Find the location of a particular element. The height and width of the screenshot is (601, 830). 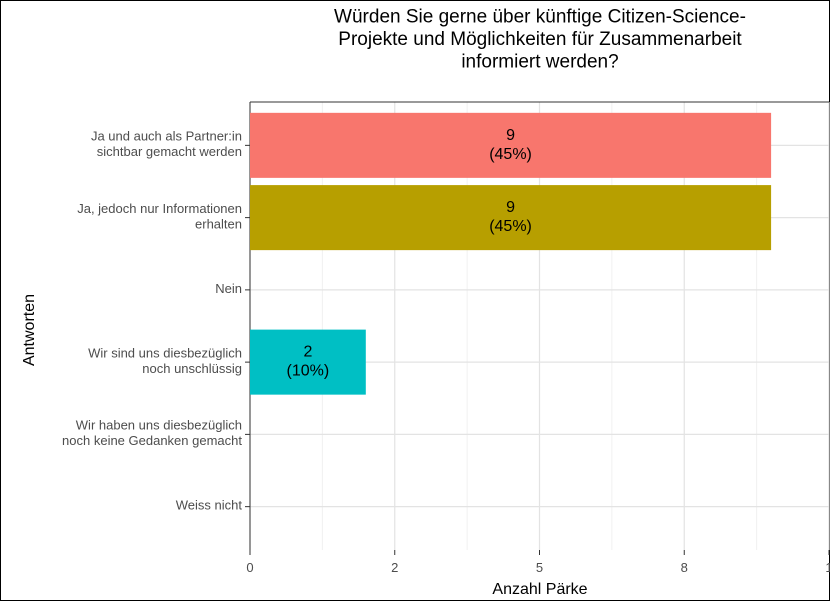

x-tick-label: 5 is located at coordinates (539, 567).